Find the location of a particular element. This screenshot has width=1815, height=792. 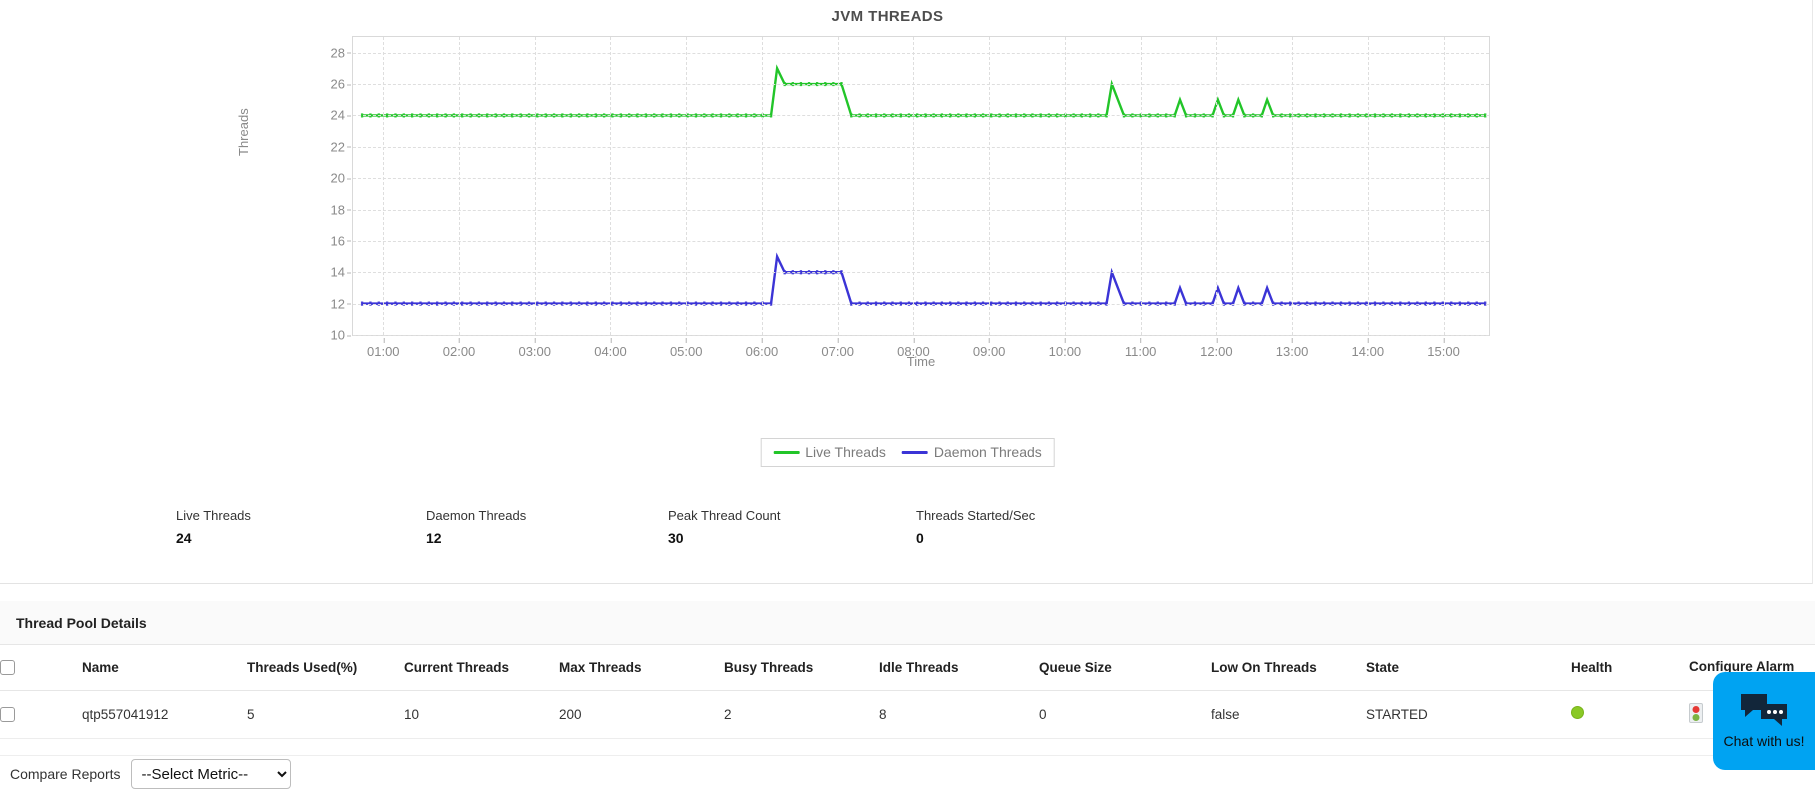

x-axis-label: Time is located at coordinates (921, 361).